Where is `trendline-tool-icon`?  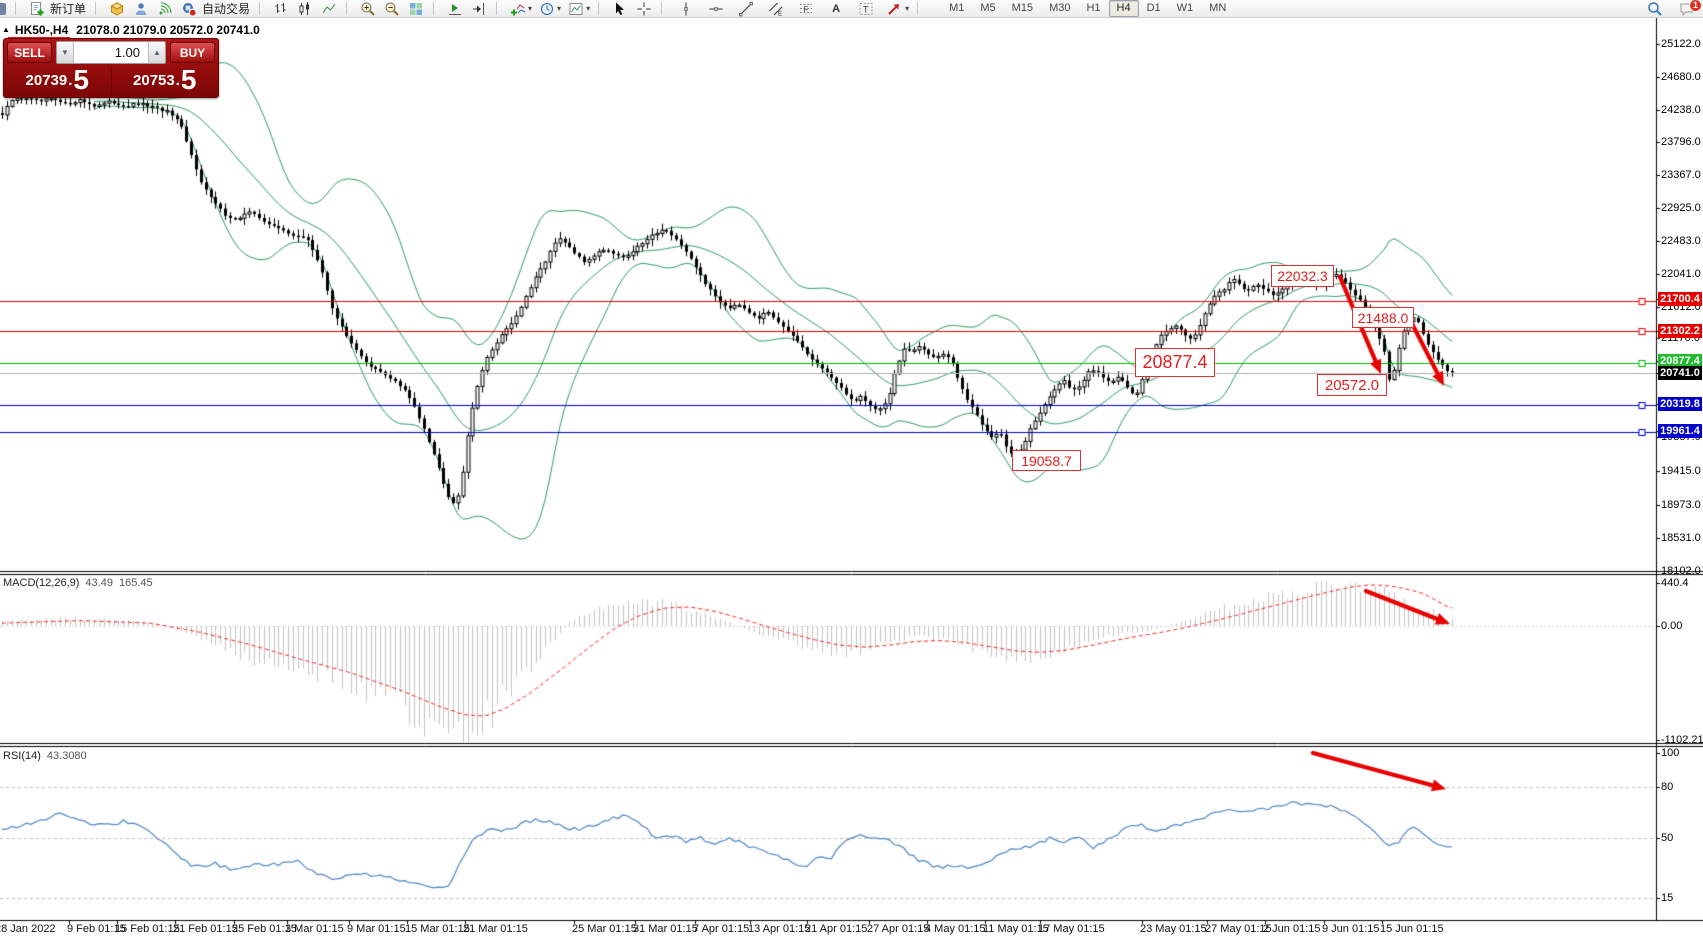 trendline-tool-icon is located at coordinates (746, 9).